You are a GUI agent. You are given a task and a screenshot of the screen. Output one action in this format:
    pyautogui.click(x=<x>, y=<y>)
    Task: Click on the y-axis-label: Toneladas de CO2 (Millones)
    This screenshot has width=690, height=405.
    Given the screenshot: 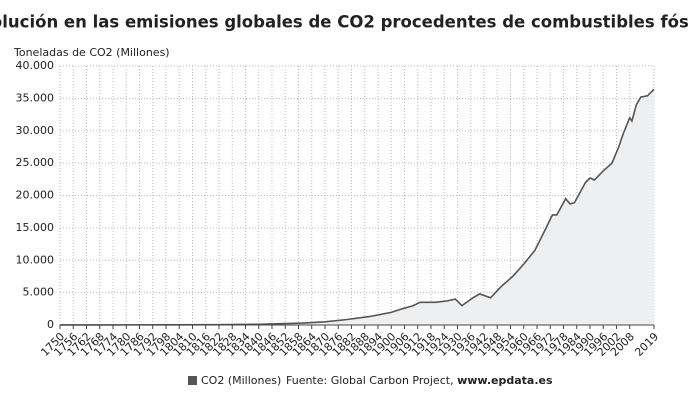 What is the action you would take?
    pyautogui.click(x=91, y=52)
    